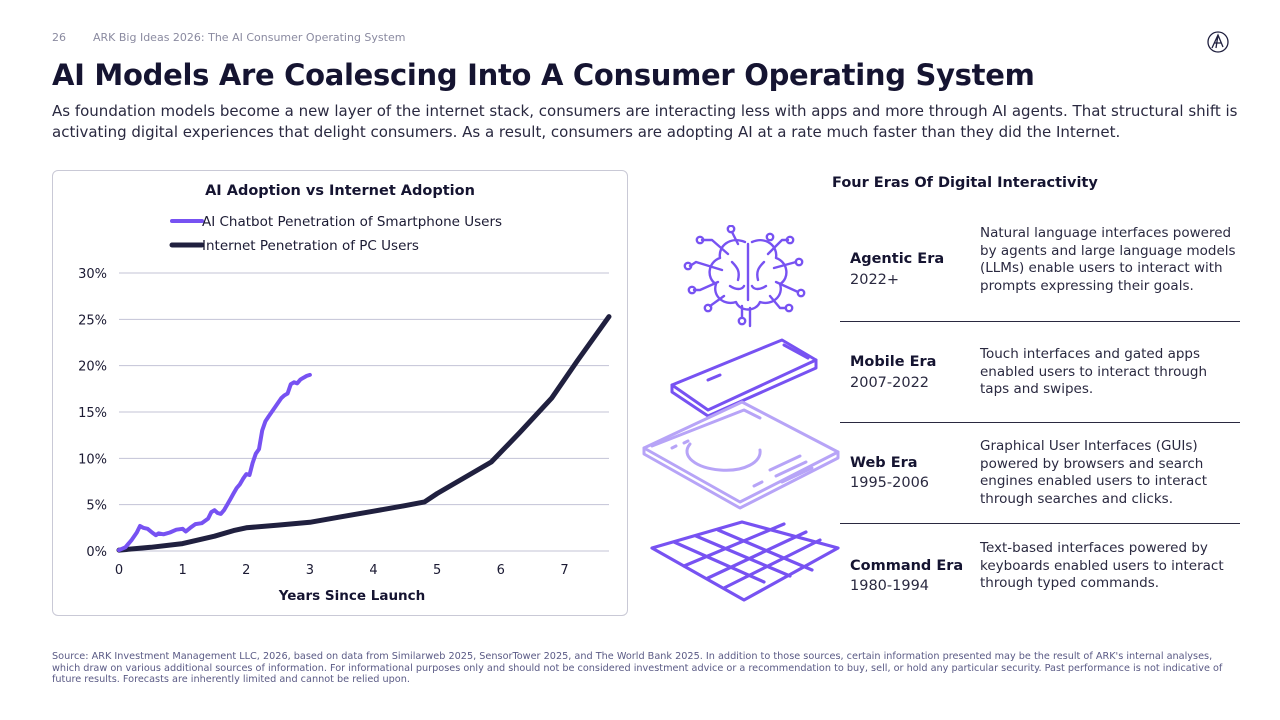  What do you see at coordinates (564, 570) in the screenshot?
I see `x-tick-label: 7` at bounding box center [564, 570].